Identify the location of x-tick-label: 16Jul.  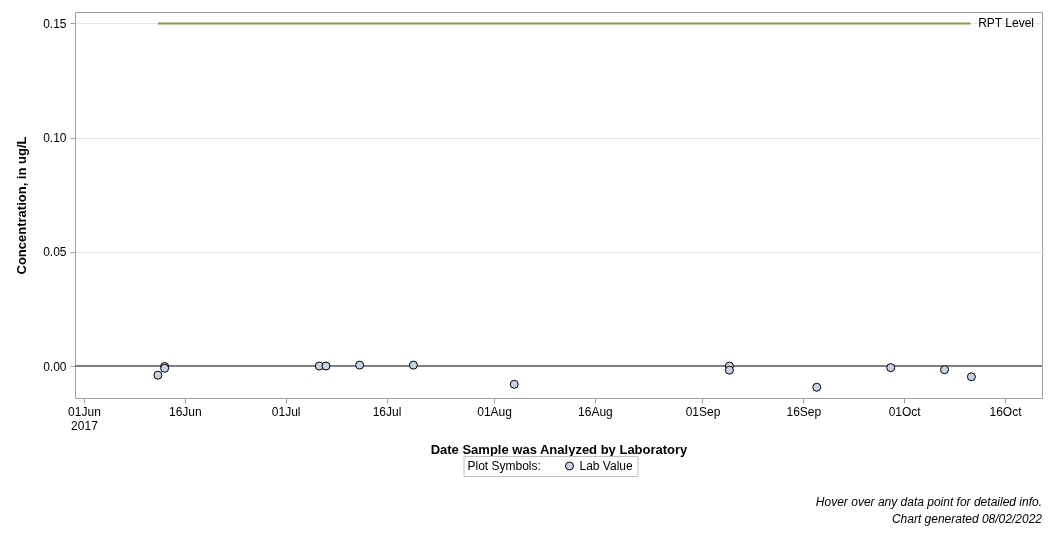
(387, 411).